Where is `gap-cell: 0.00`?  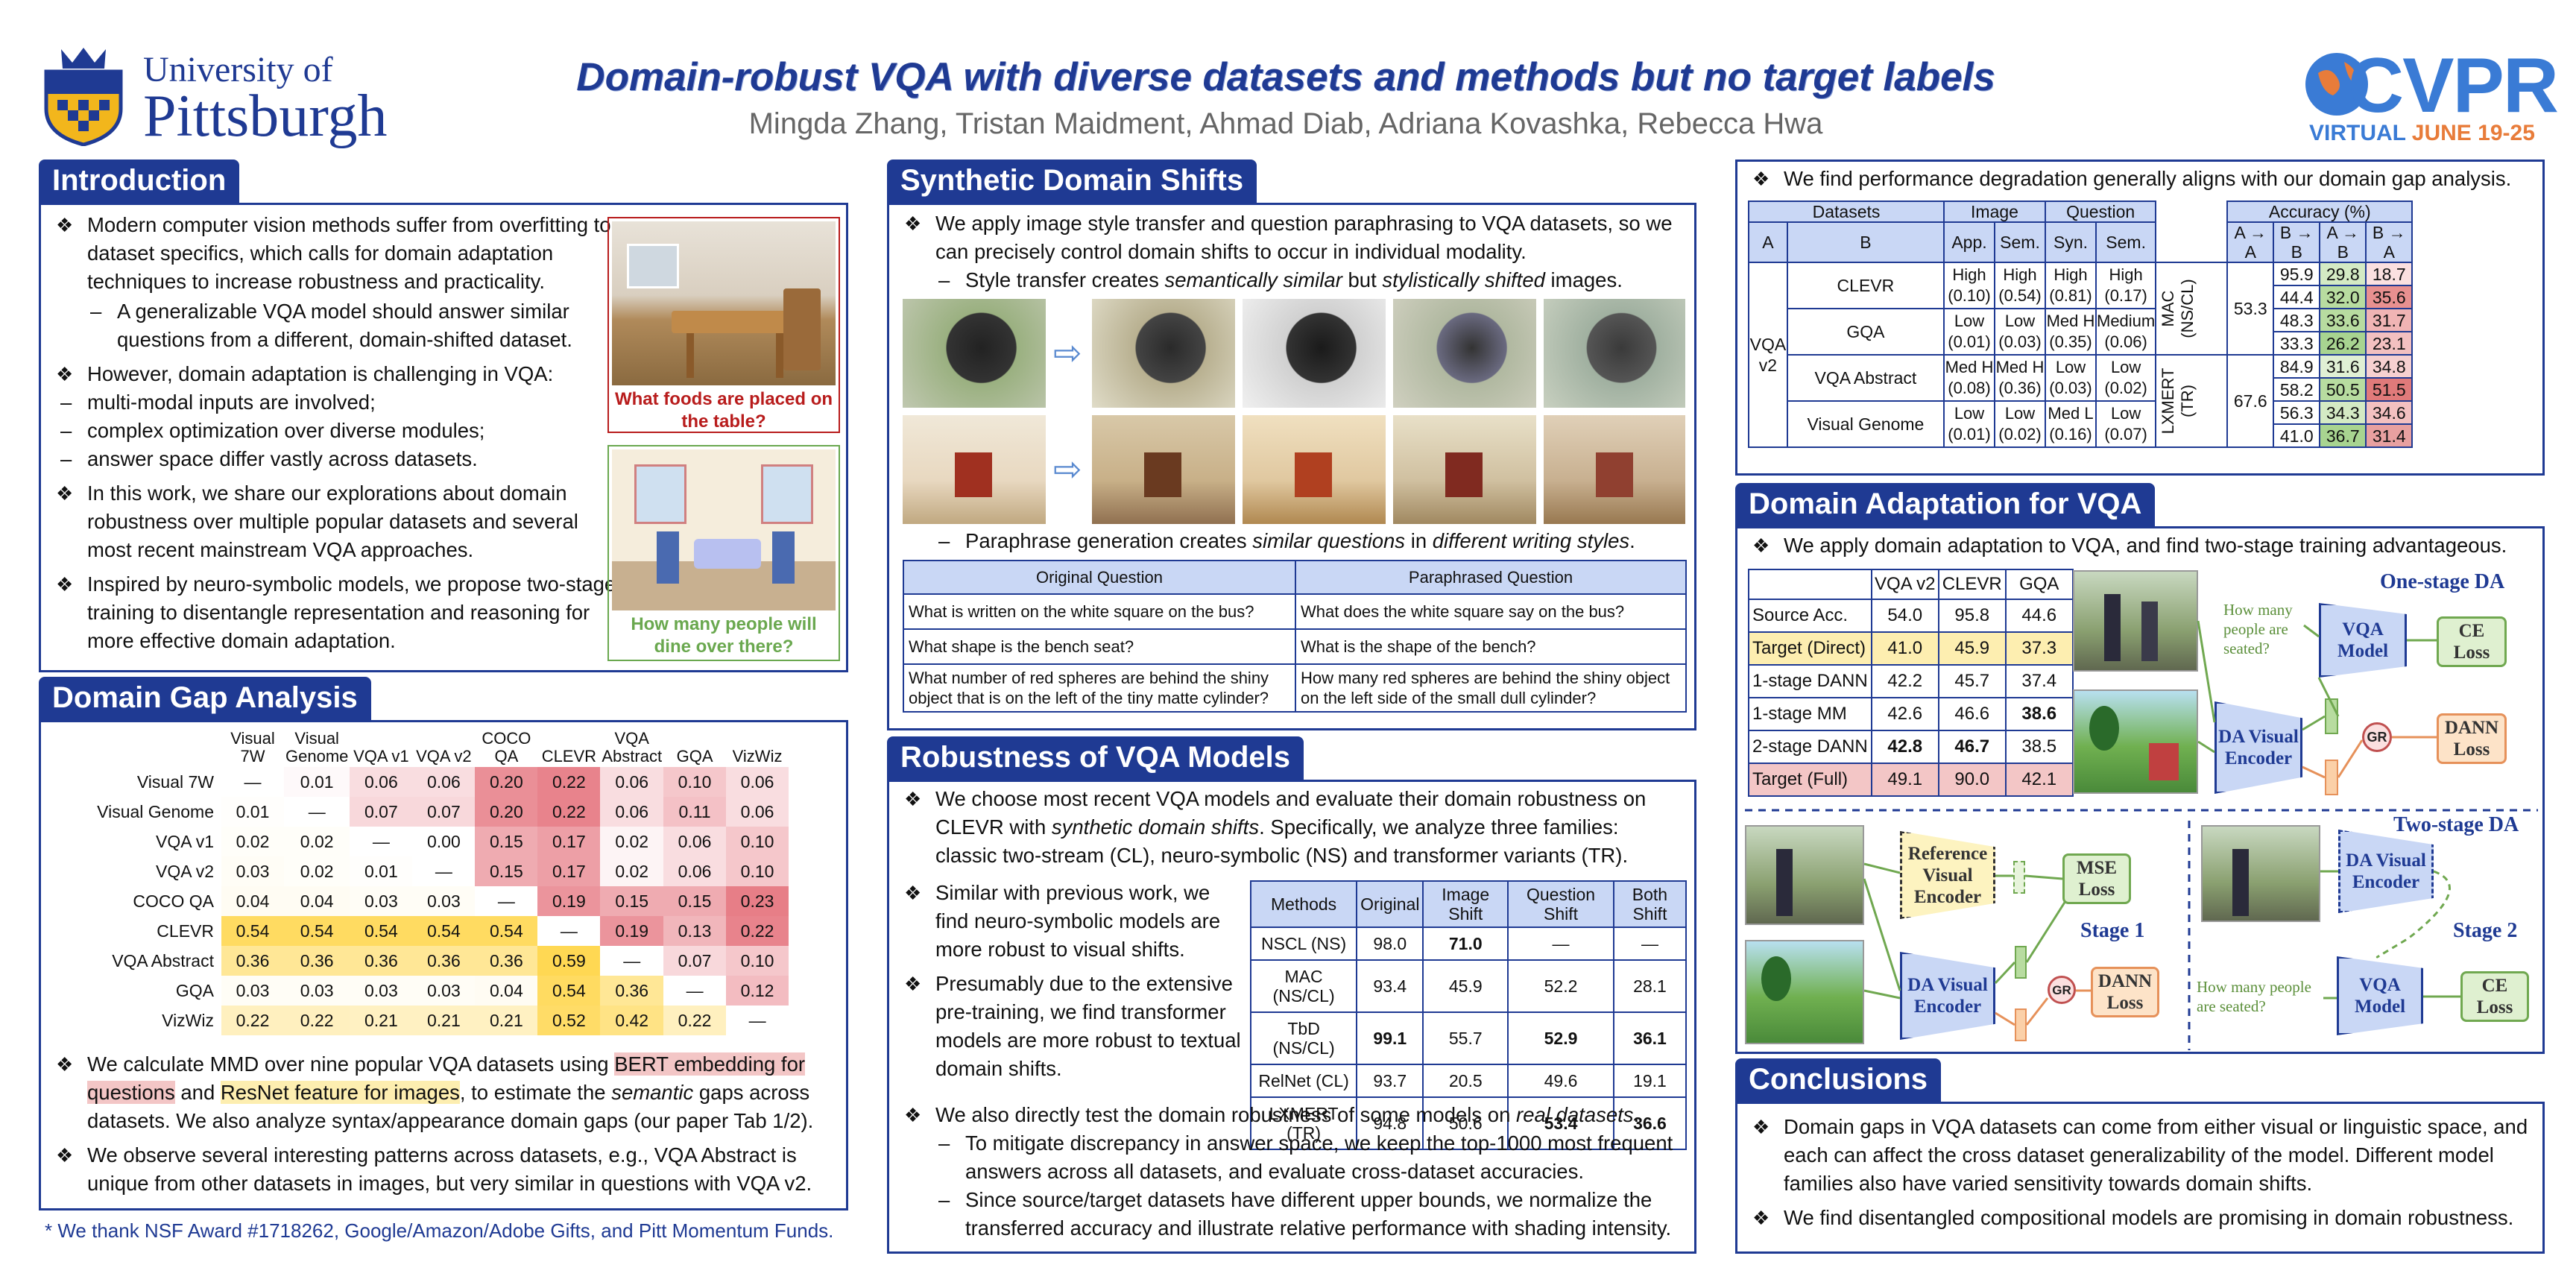 gap-cell: 0.00 is located at coordinates (444, 841).